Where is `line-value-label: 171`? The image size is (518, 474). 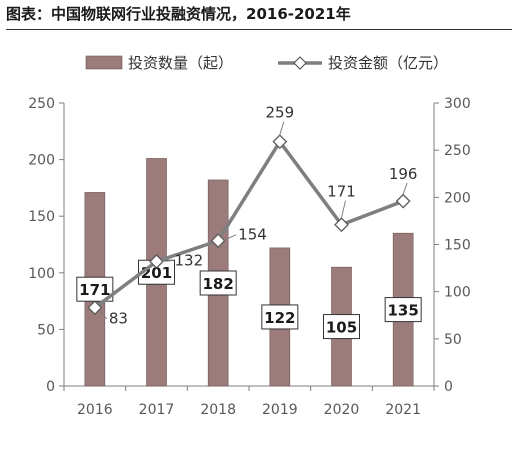
line-value-label: 171 is located at coordinates (341, 192).